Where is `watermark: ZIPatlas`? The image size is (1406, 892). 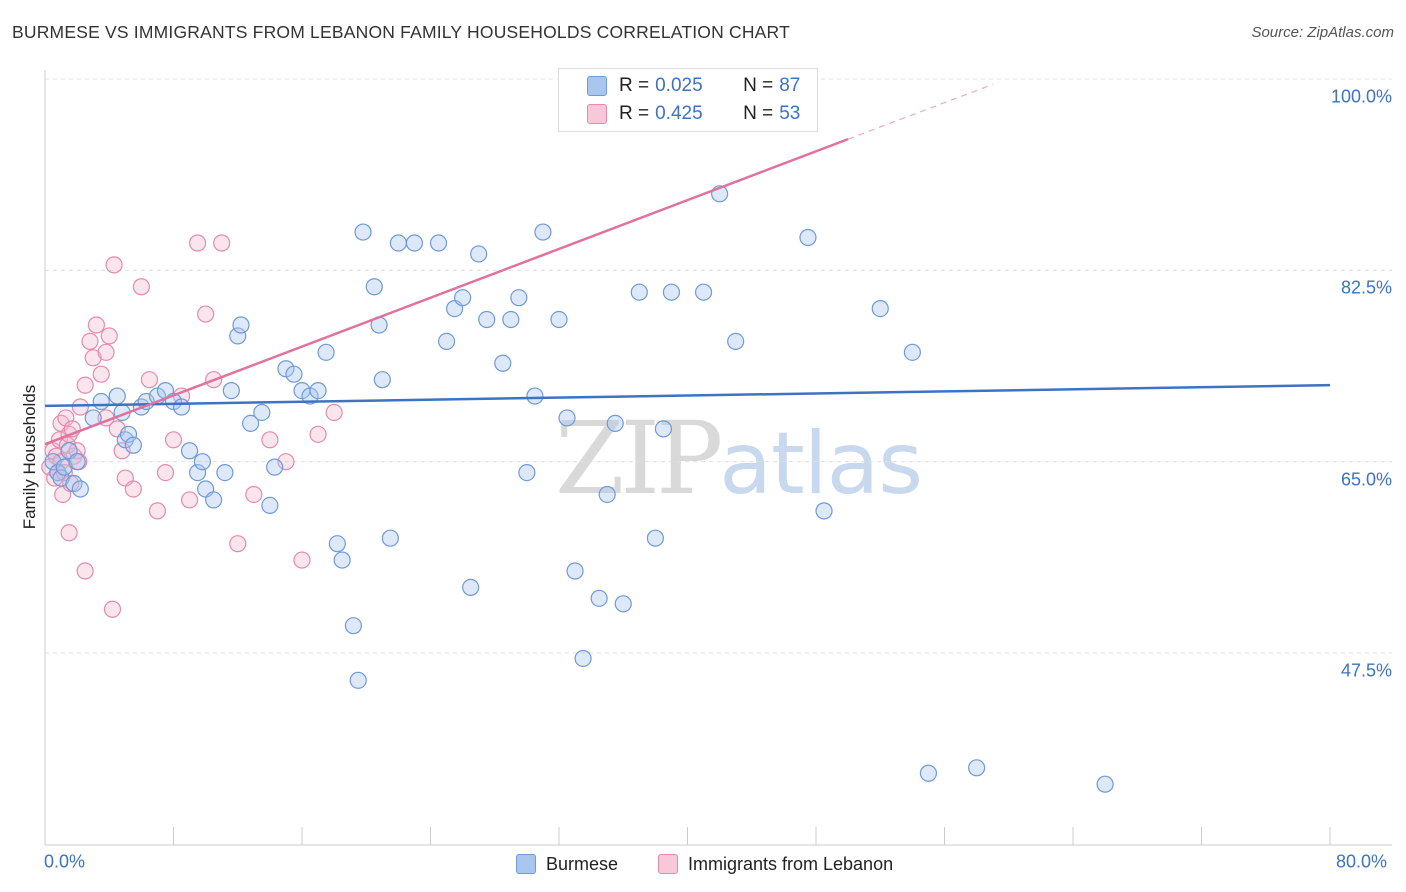 watermark: ZIPatlas is located at coordinates (739, 458).